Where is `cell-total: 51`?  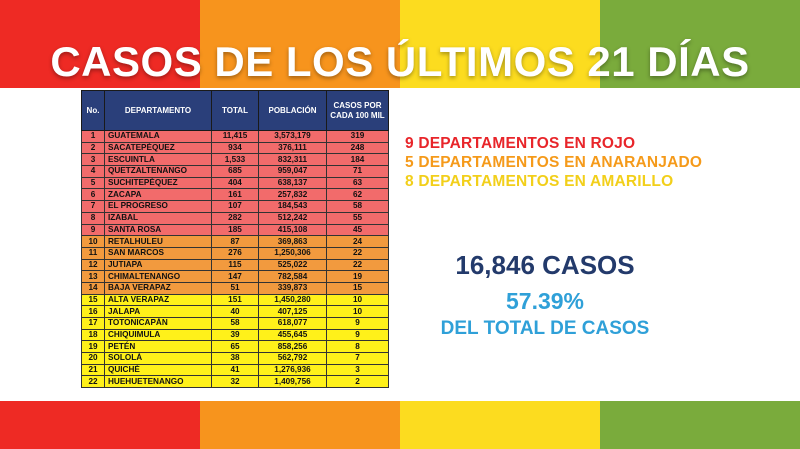
cell-total: 51 is located at coordinates (235, 288).